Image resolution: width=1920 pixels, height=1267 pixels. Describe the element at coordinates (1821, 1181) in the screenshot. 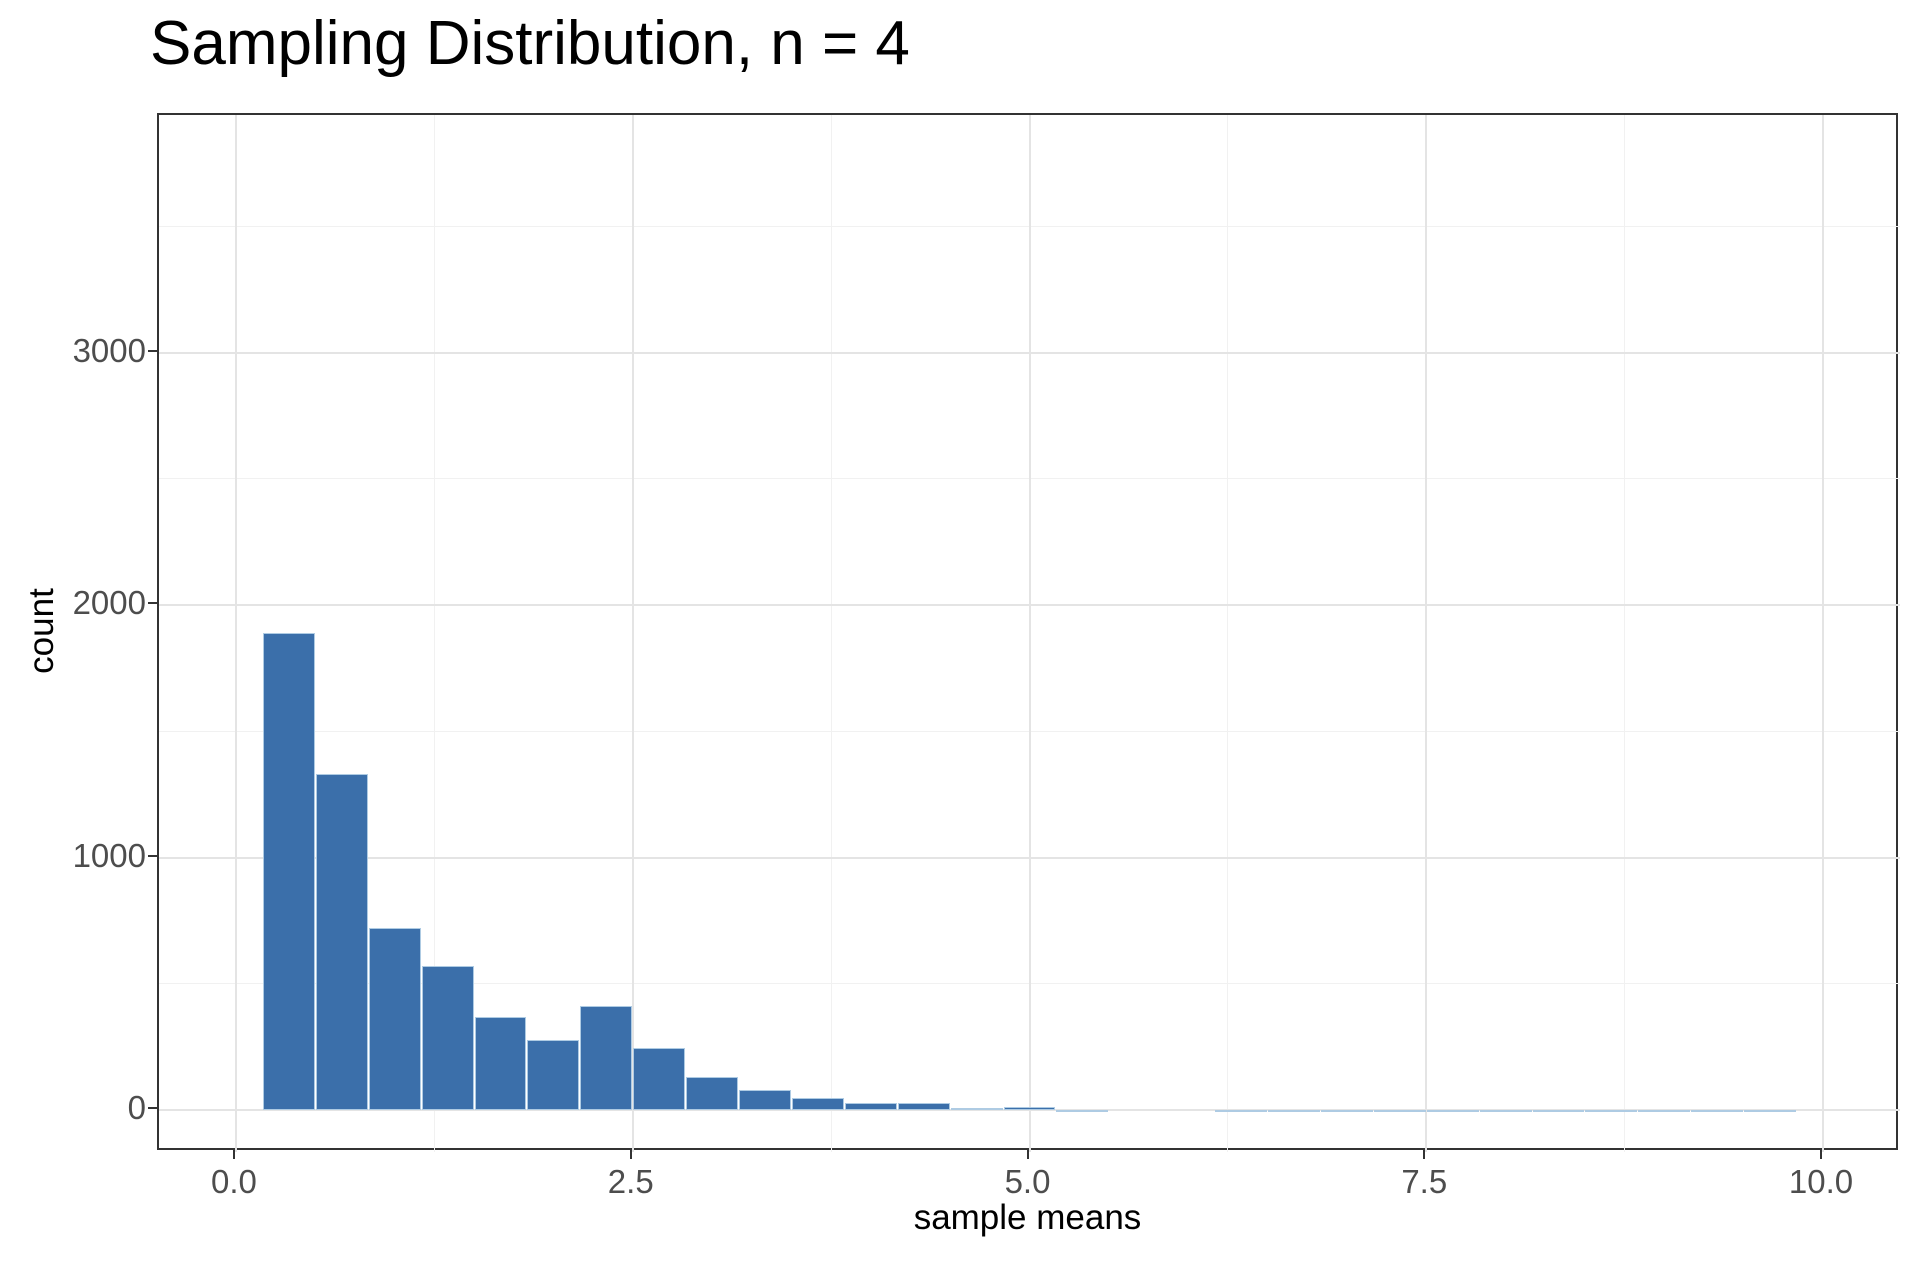

I see `x-tick-label: 10.0` at that location.